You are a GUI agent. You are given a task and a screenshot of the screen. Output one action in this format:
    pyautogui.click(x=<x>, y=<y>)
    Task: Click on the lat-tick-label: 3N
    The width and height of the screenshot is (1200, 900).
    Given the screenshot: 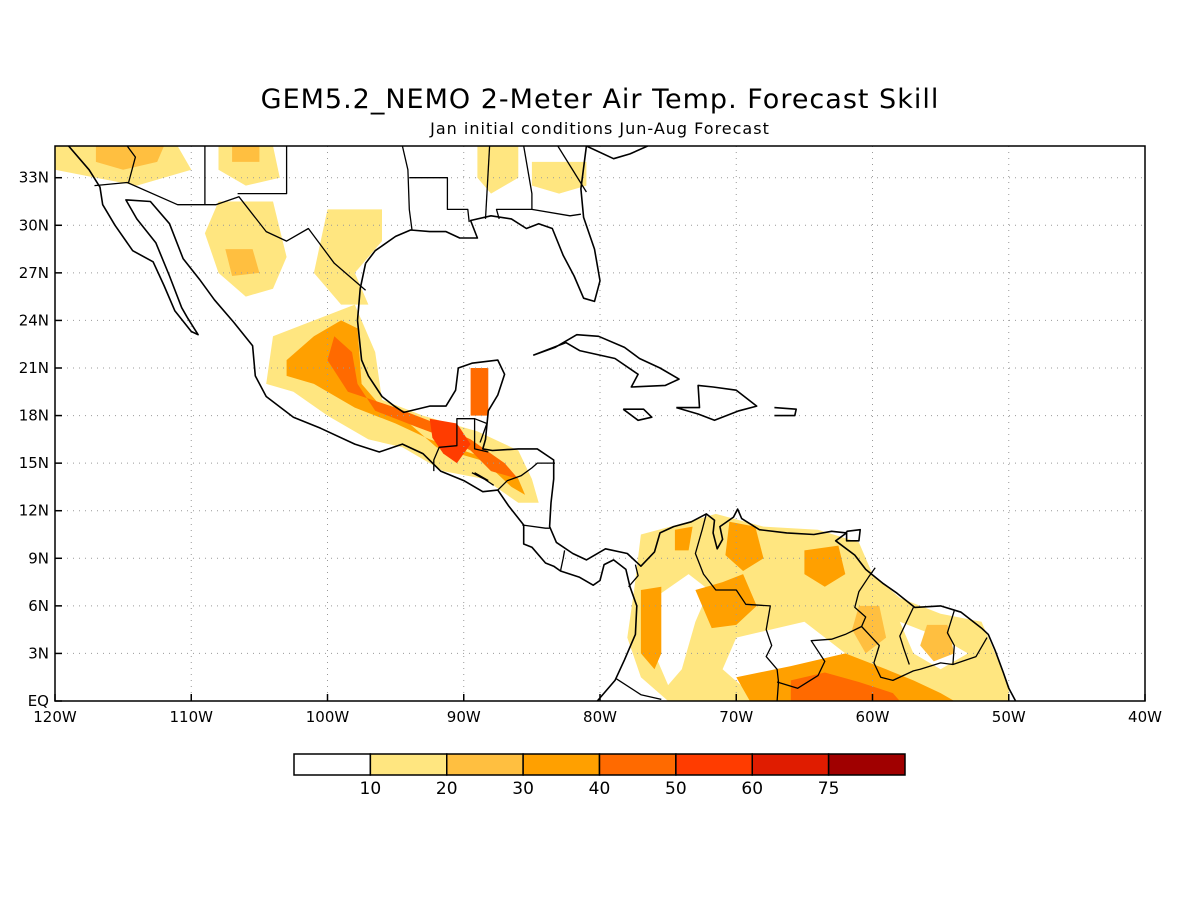 What is the action you would take?
    pyautogui.click(x=38, y=653)
    